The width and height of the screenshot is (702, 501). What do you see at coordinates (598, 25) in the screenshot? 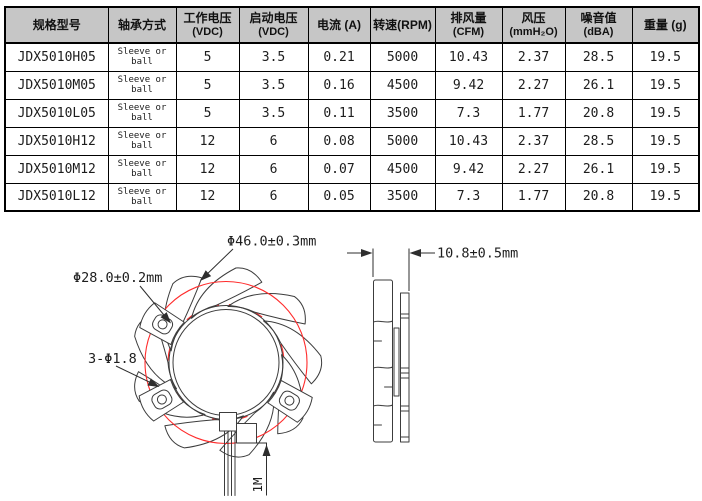
I see `col-header-noise: 噪音值 (dBA)` at bounding box center [598, 25].